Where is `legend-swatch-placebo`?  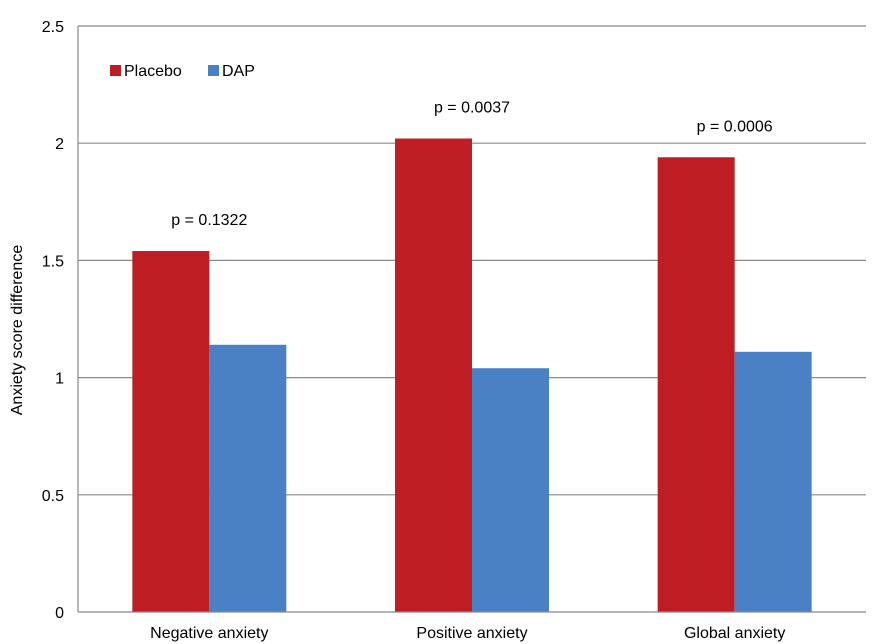 legend-swatch-placebo is located at coordinates (115, 70).